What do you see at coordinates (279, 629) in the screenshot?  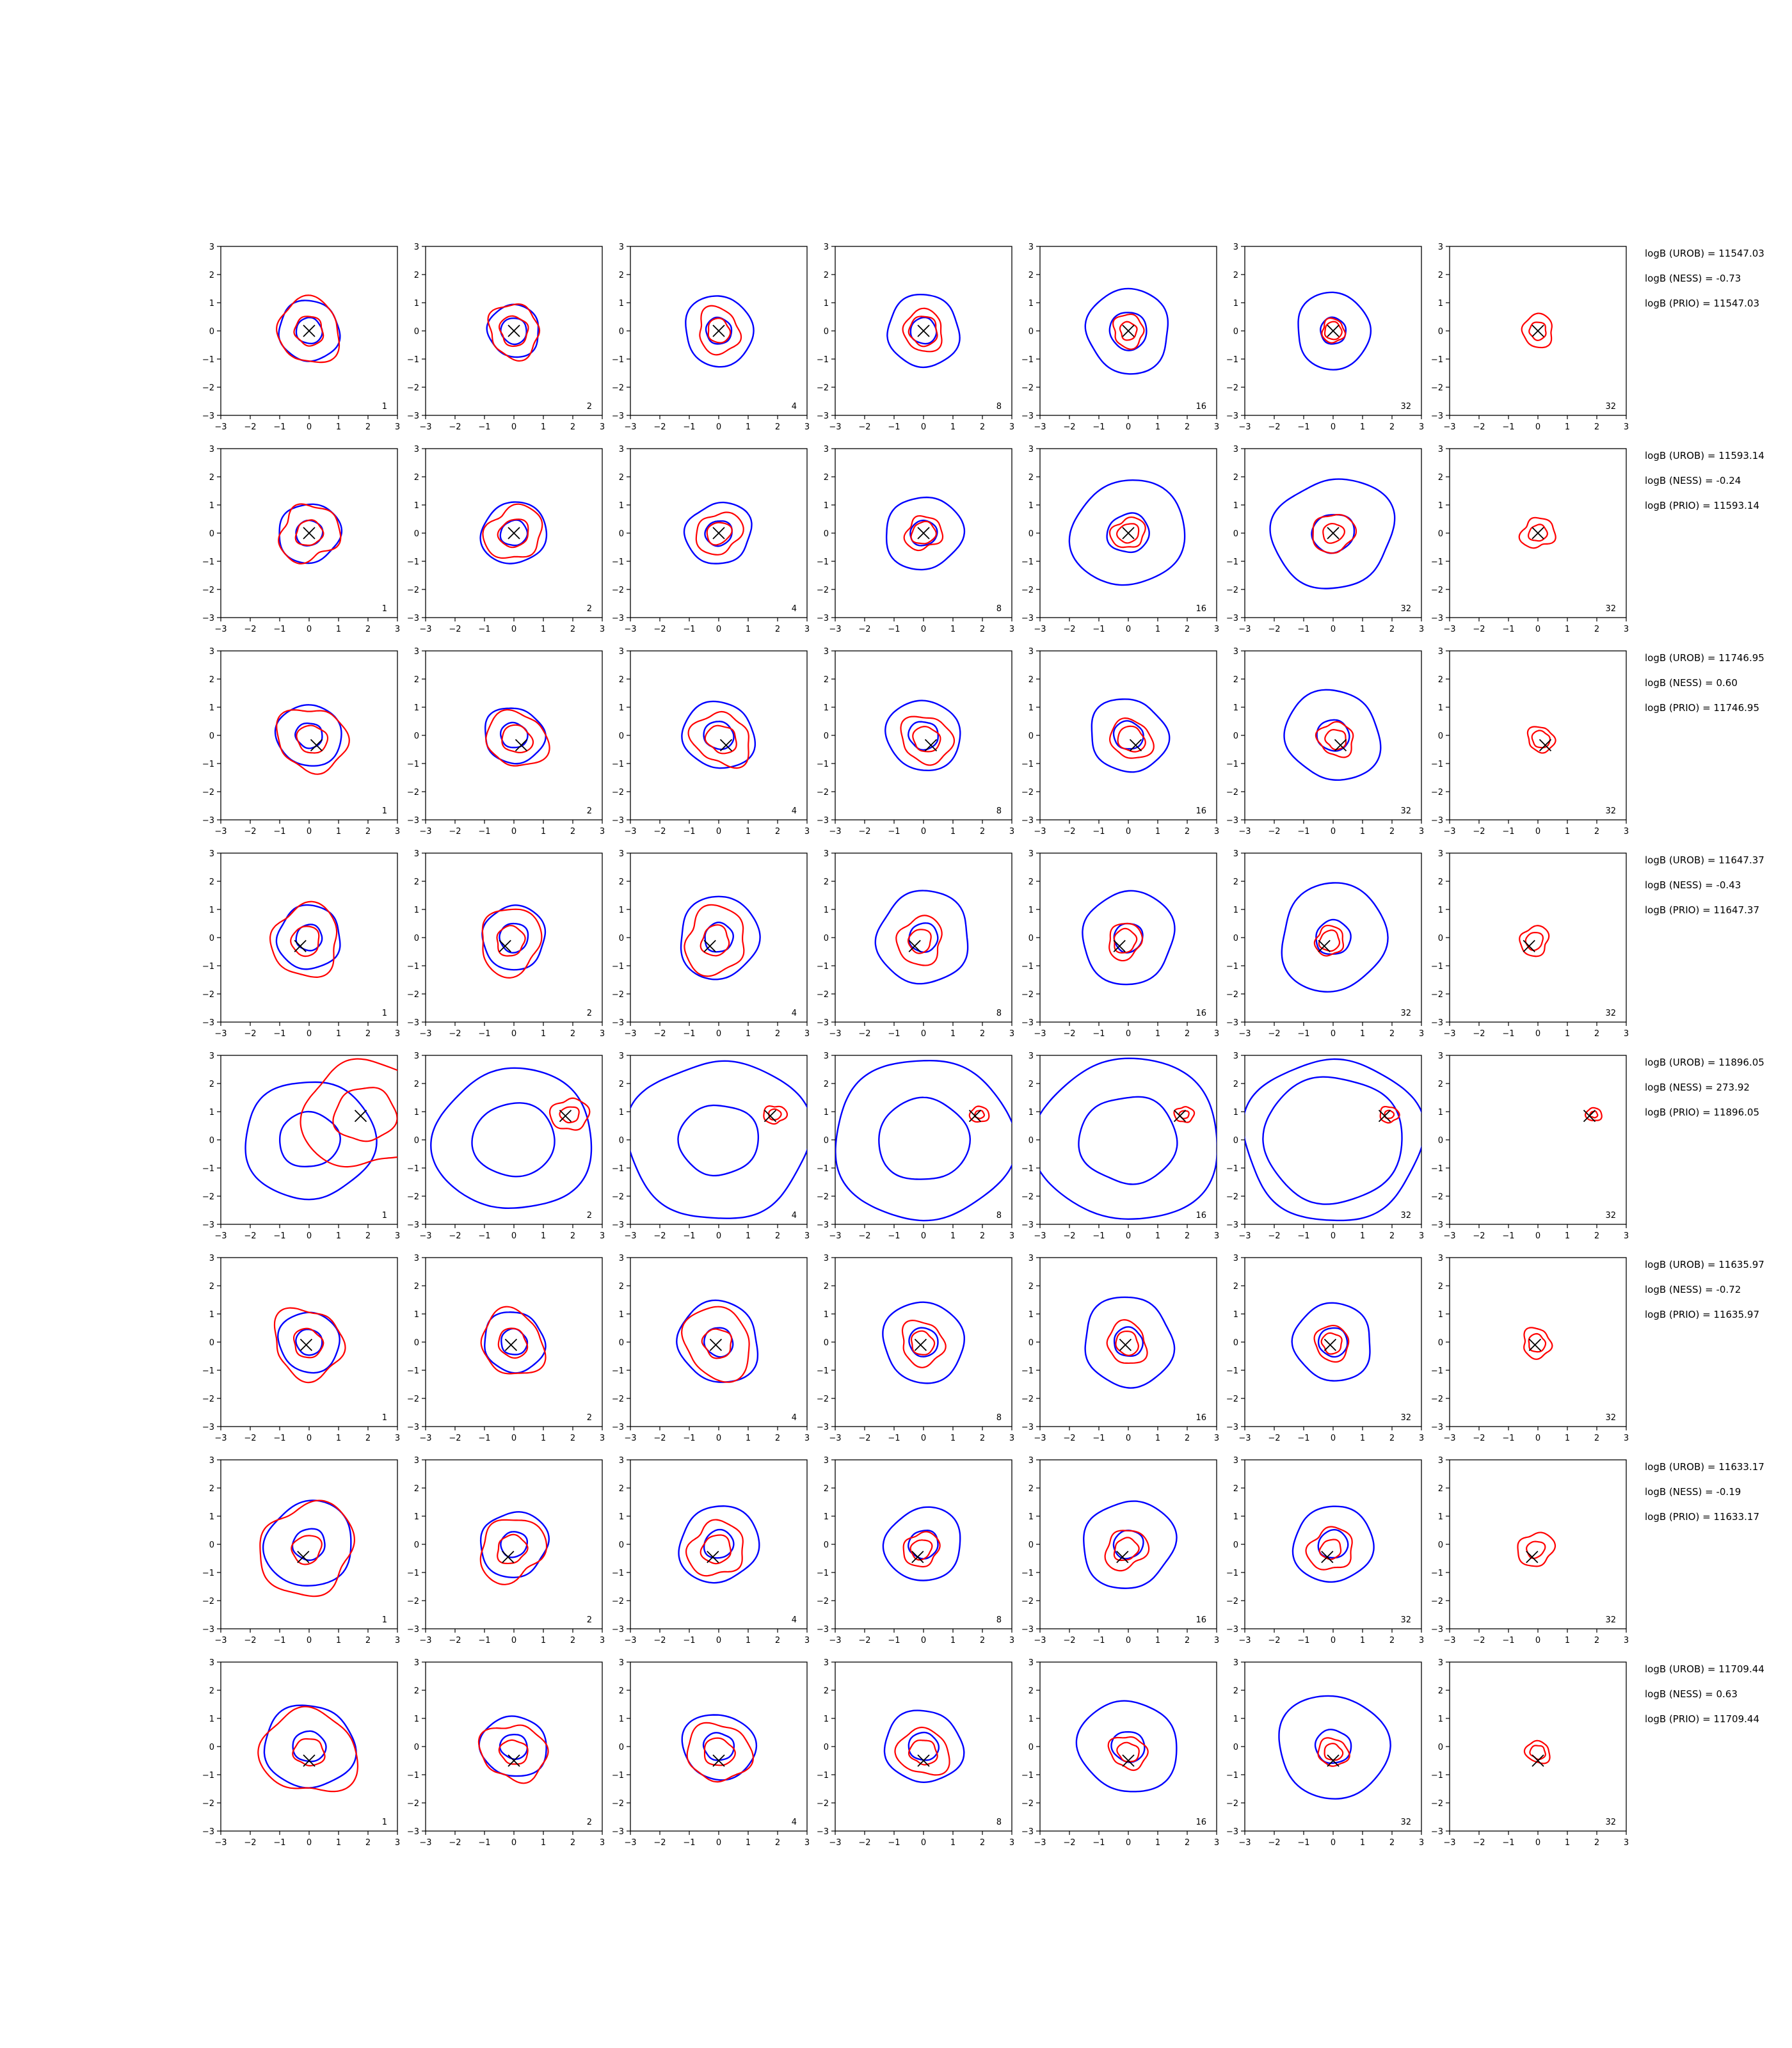 I see `x-tick-label: −1` at bounding box center [279, 629].